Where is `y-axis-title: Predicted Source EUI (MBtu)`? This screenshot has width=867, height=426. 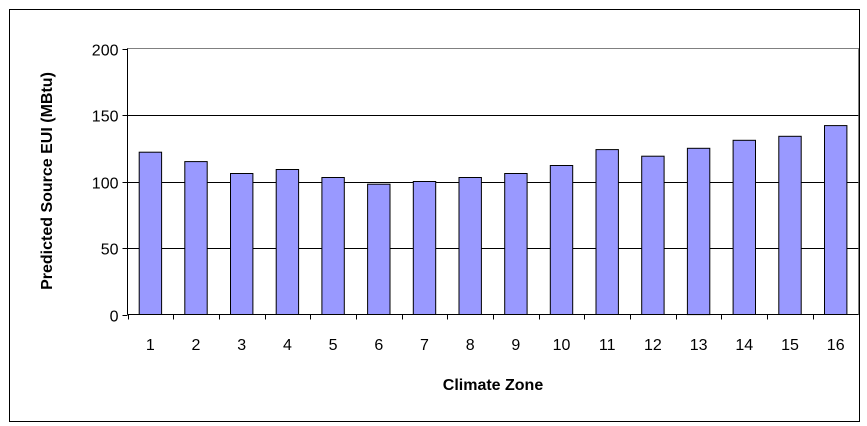 y-axis-title: Predicted Source EUI (MBtu) is located at coordinates (47, 181).